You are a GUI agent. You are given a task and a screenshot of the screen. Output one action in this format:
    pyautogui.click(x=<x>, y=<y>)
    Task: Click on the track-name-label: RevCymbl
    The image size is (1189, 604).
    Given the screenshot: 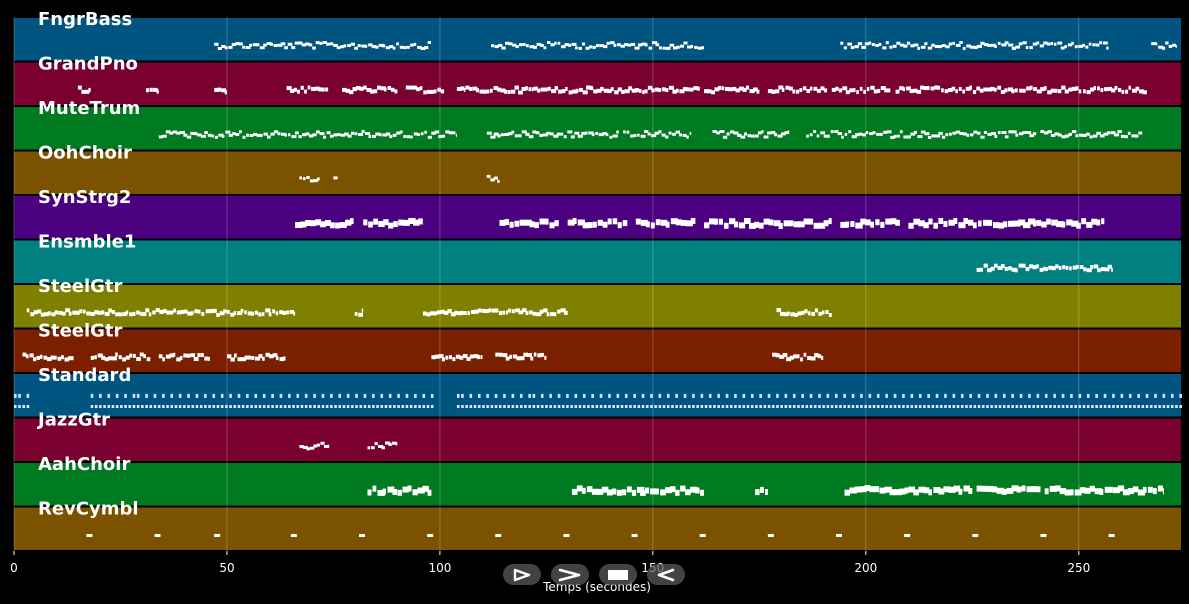 What is the action you would take?
    pyautogui.click(x=88, y=509)
    